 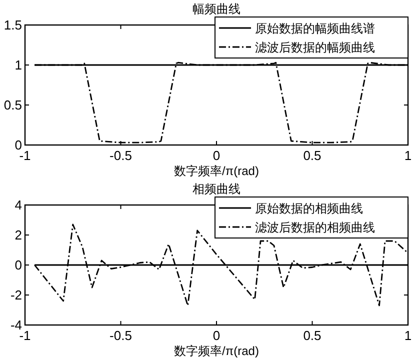 I want to click on chart-title: 相频曲线, so click(x=216, y=189).